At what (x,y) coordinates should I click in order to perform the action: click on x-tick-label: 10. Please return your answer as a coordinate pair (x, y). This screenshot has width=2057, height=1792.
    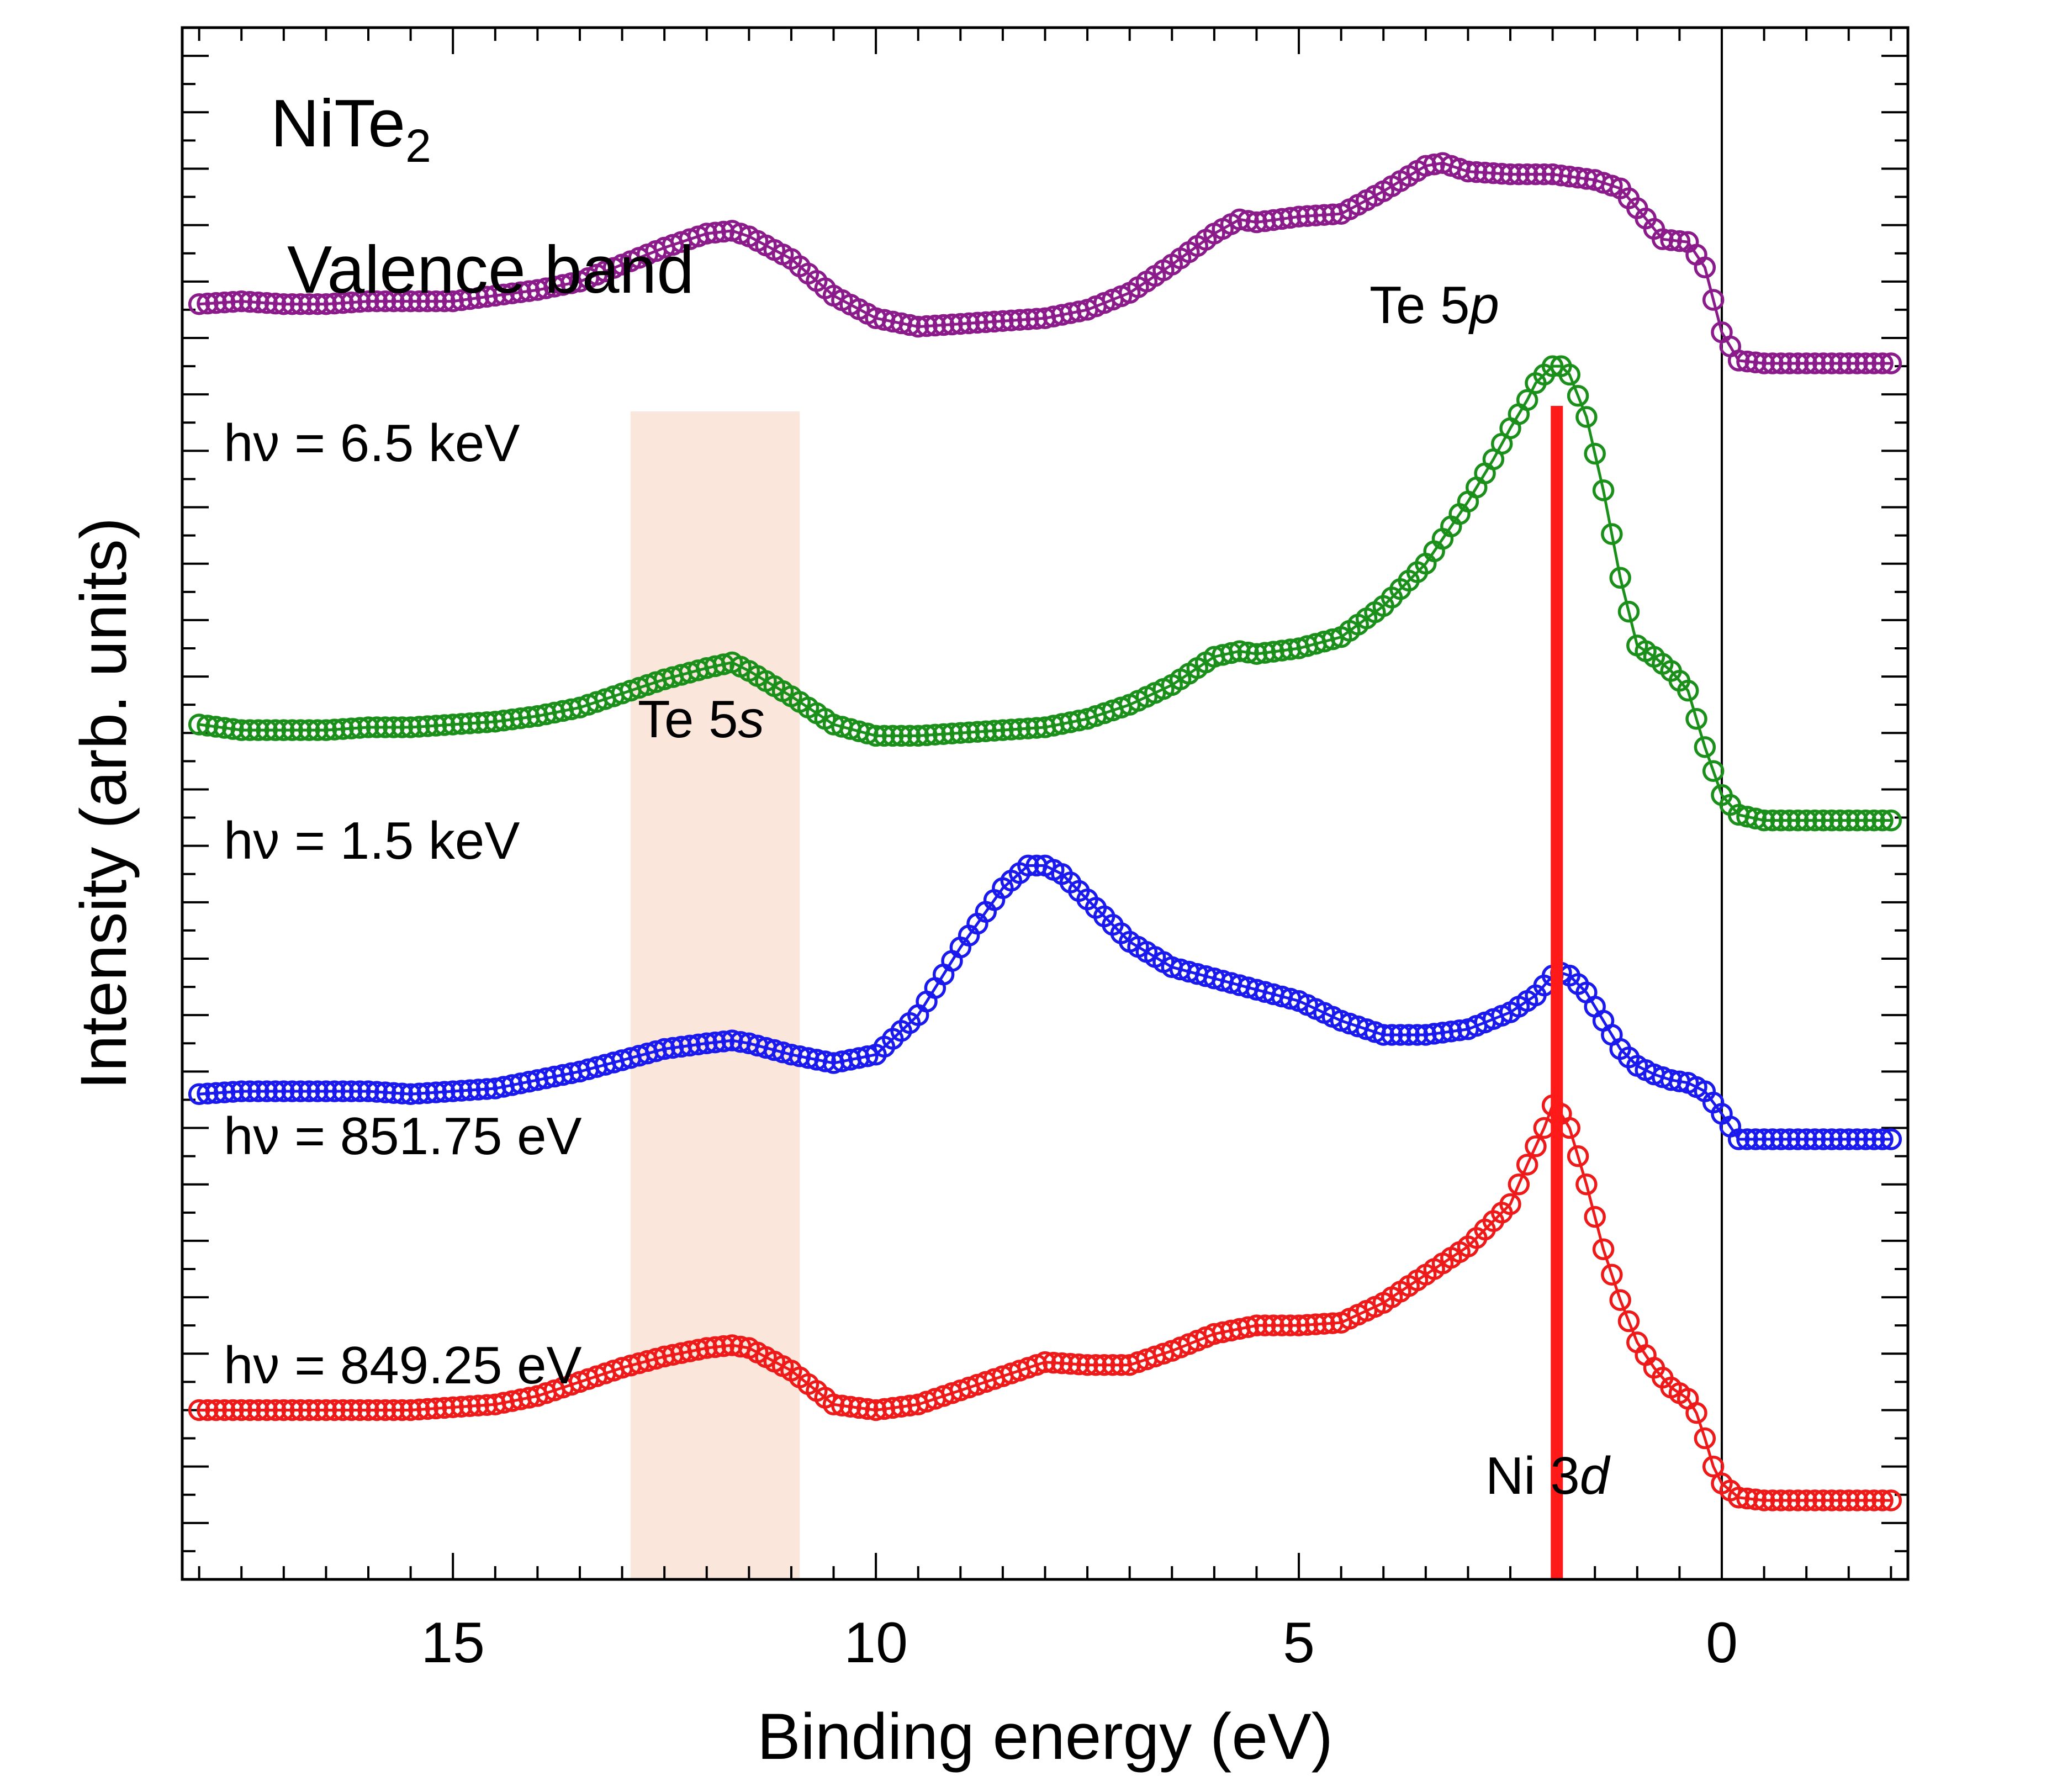
    Looking at the image, I should click on (876, 1643).